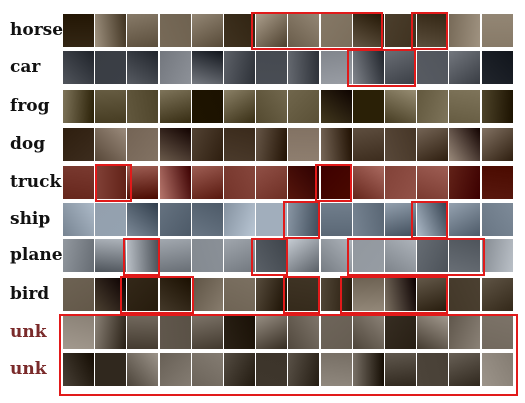 The width and height of the screenshot is (525, 403). I want to click on row-label-frog: frog, so click(30, 106).